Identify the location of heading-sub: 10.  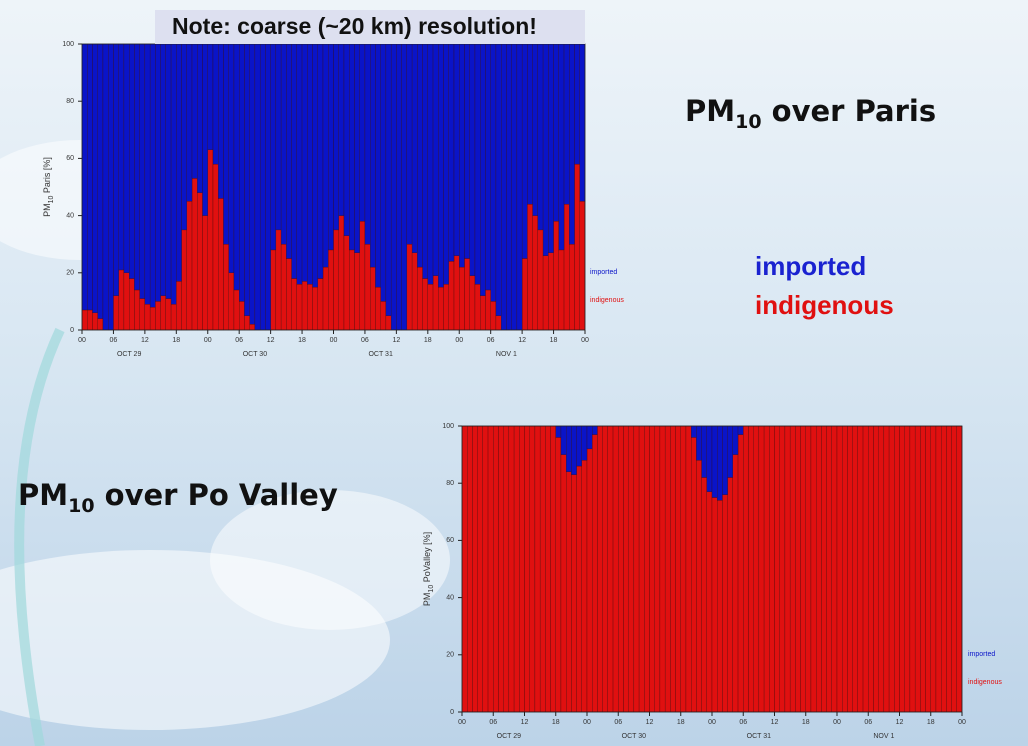
(81, 506).